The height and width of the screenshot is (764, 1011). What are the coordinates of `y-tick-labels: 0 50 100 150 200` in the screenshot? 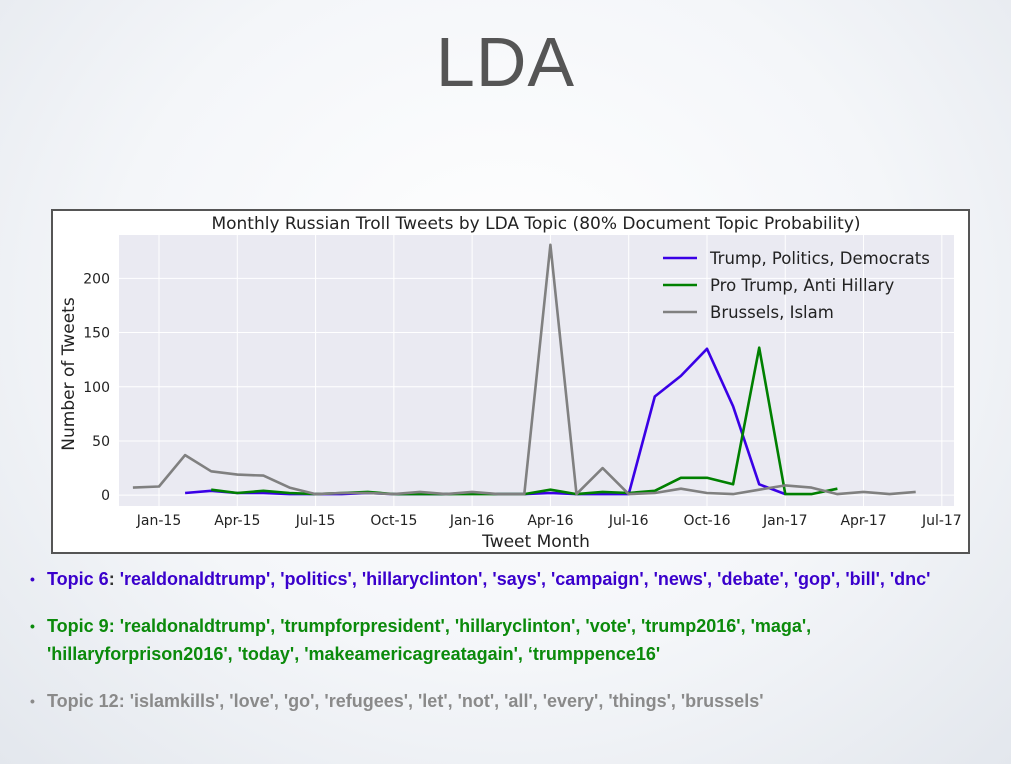 It's located at (96, 387).